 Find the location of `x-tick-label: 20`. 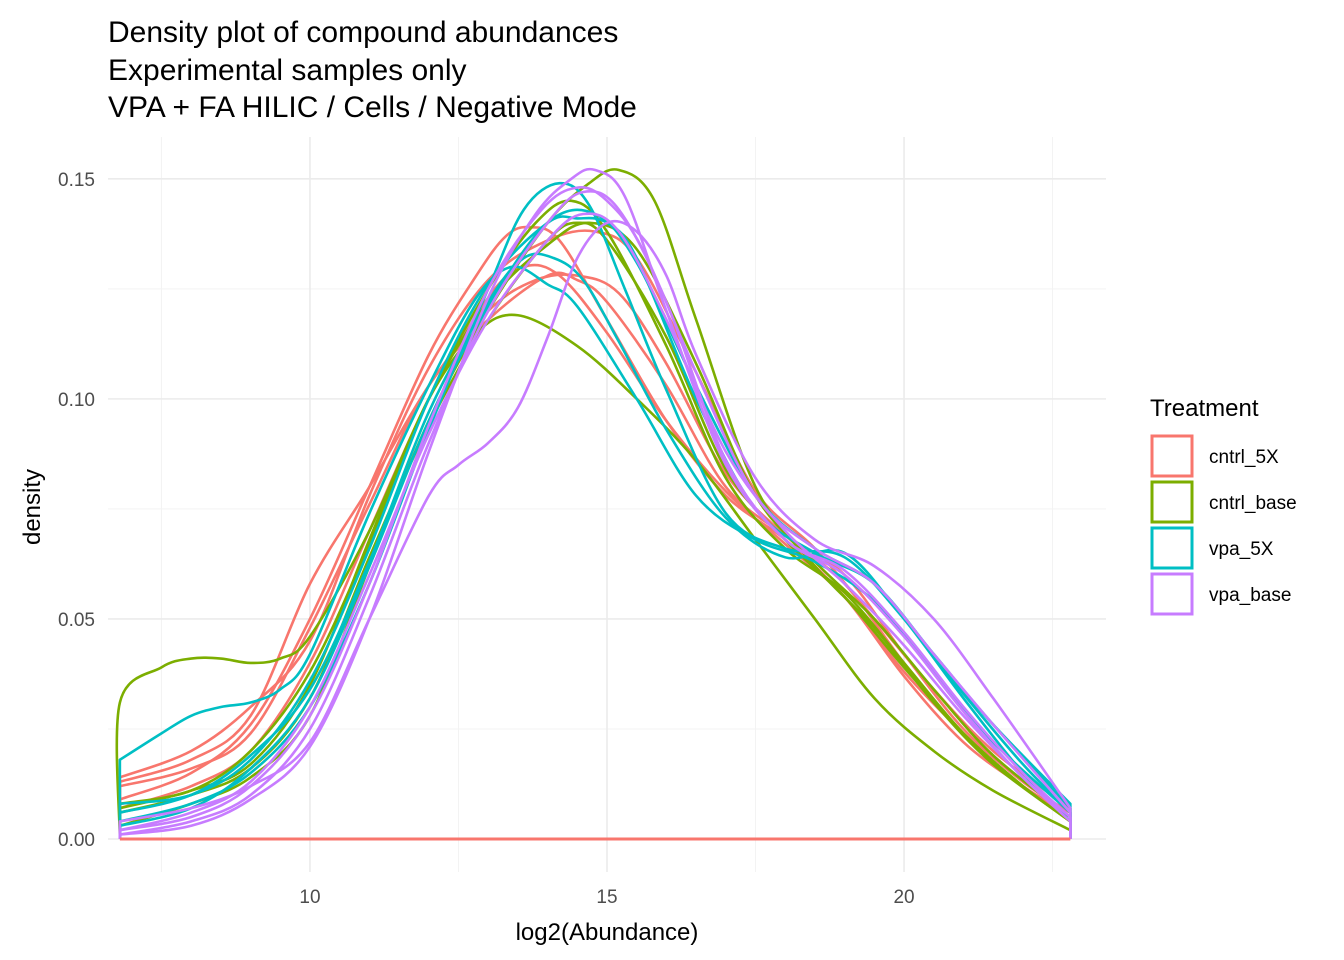

x-tick-label: 20 is located at coordinates (903, 897).